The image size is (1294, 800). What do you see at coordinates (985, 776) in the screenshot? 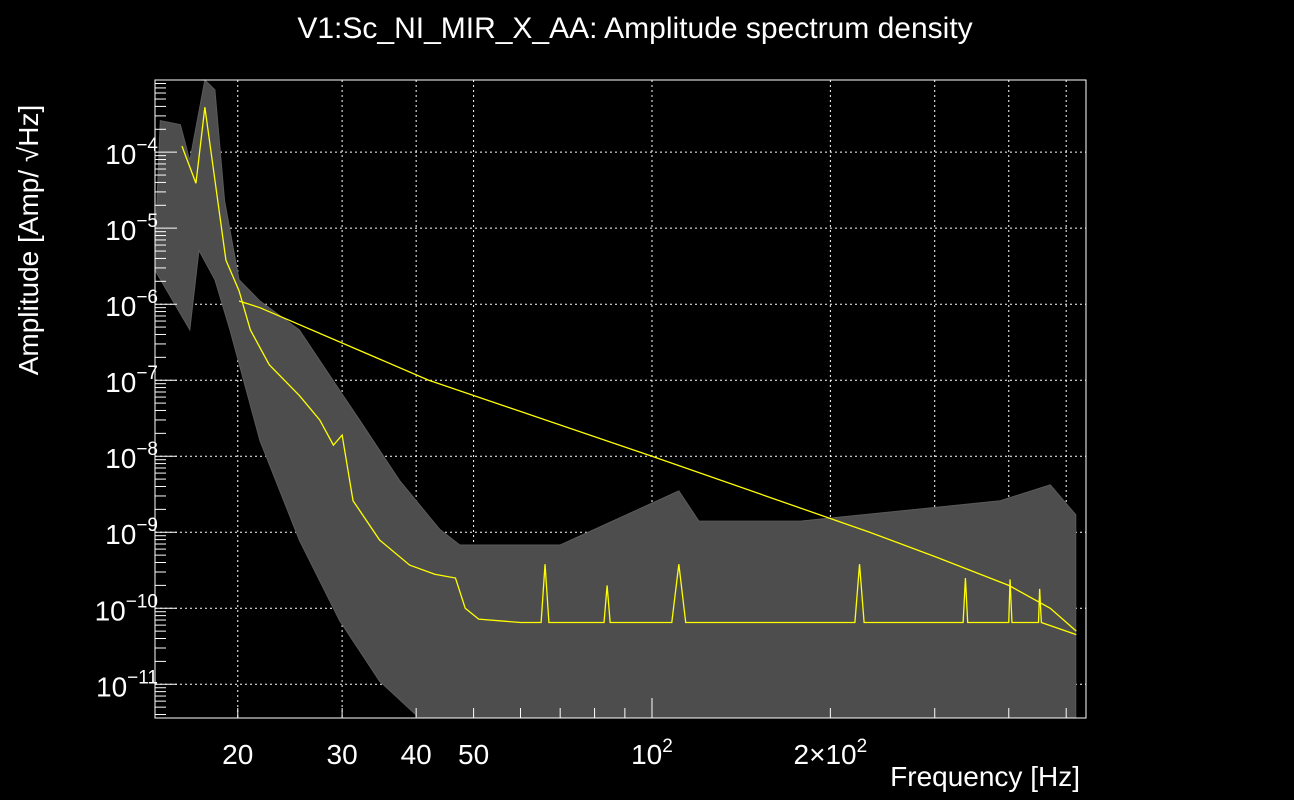
I see `x-axis-label: Frequency [Hz]` at bounding box center [985, 776].